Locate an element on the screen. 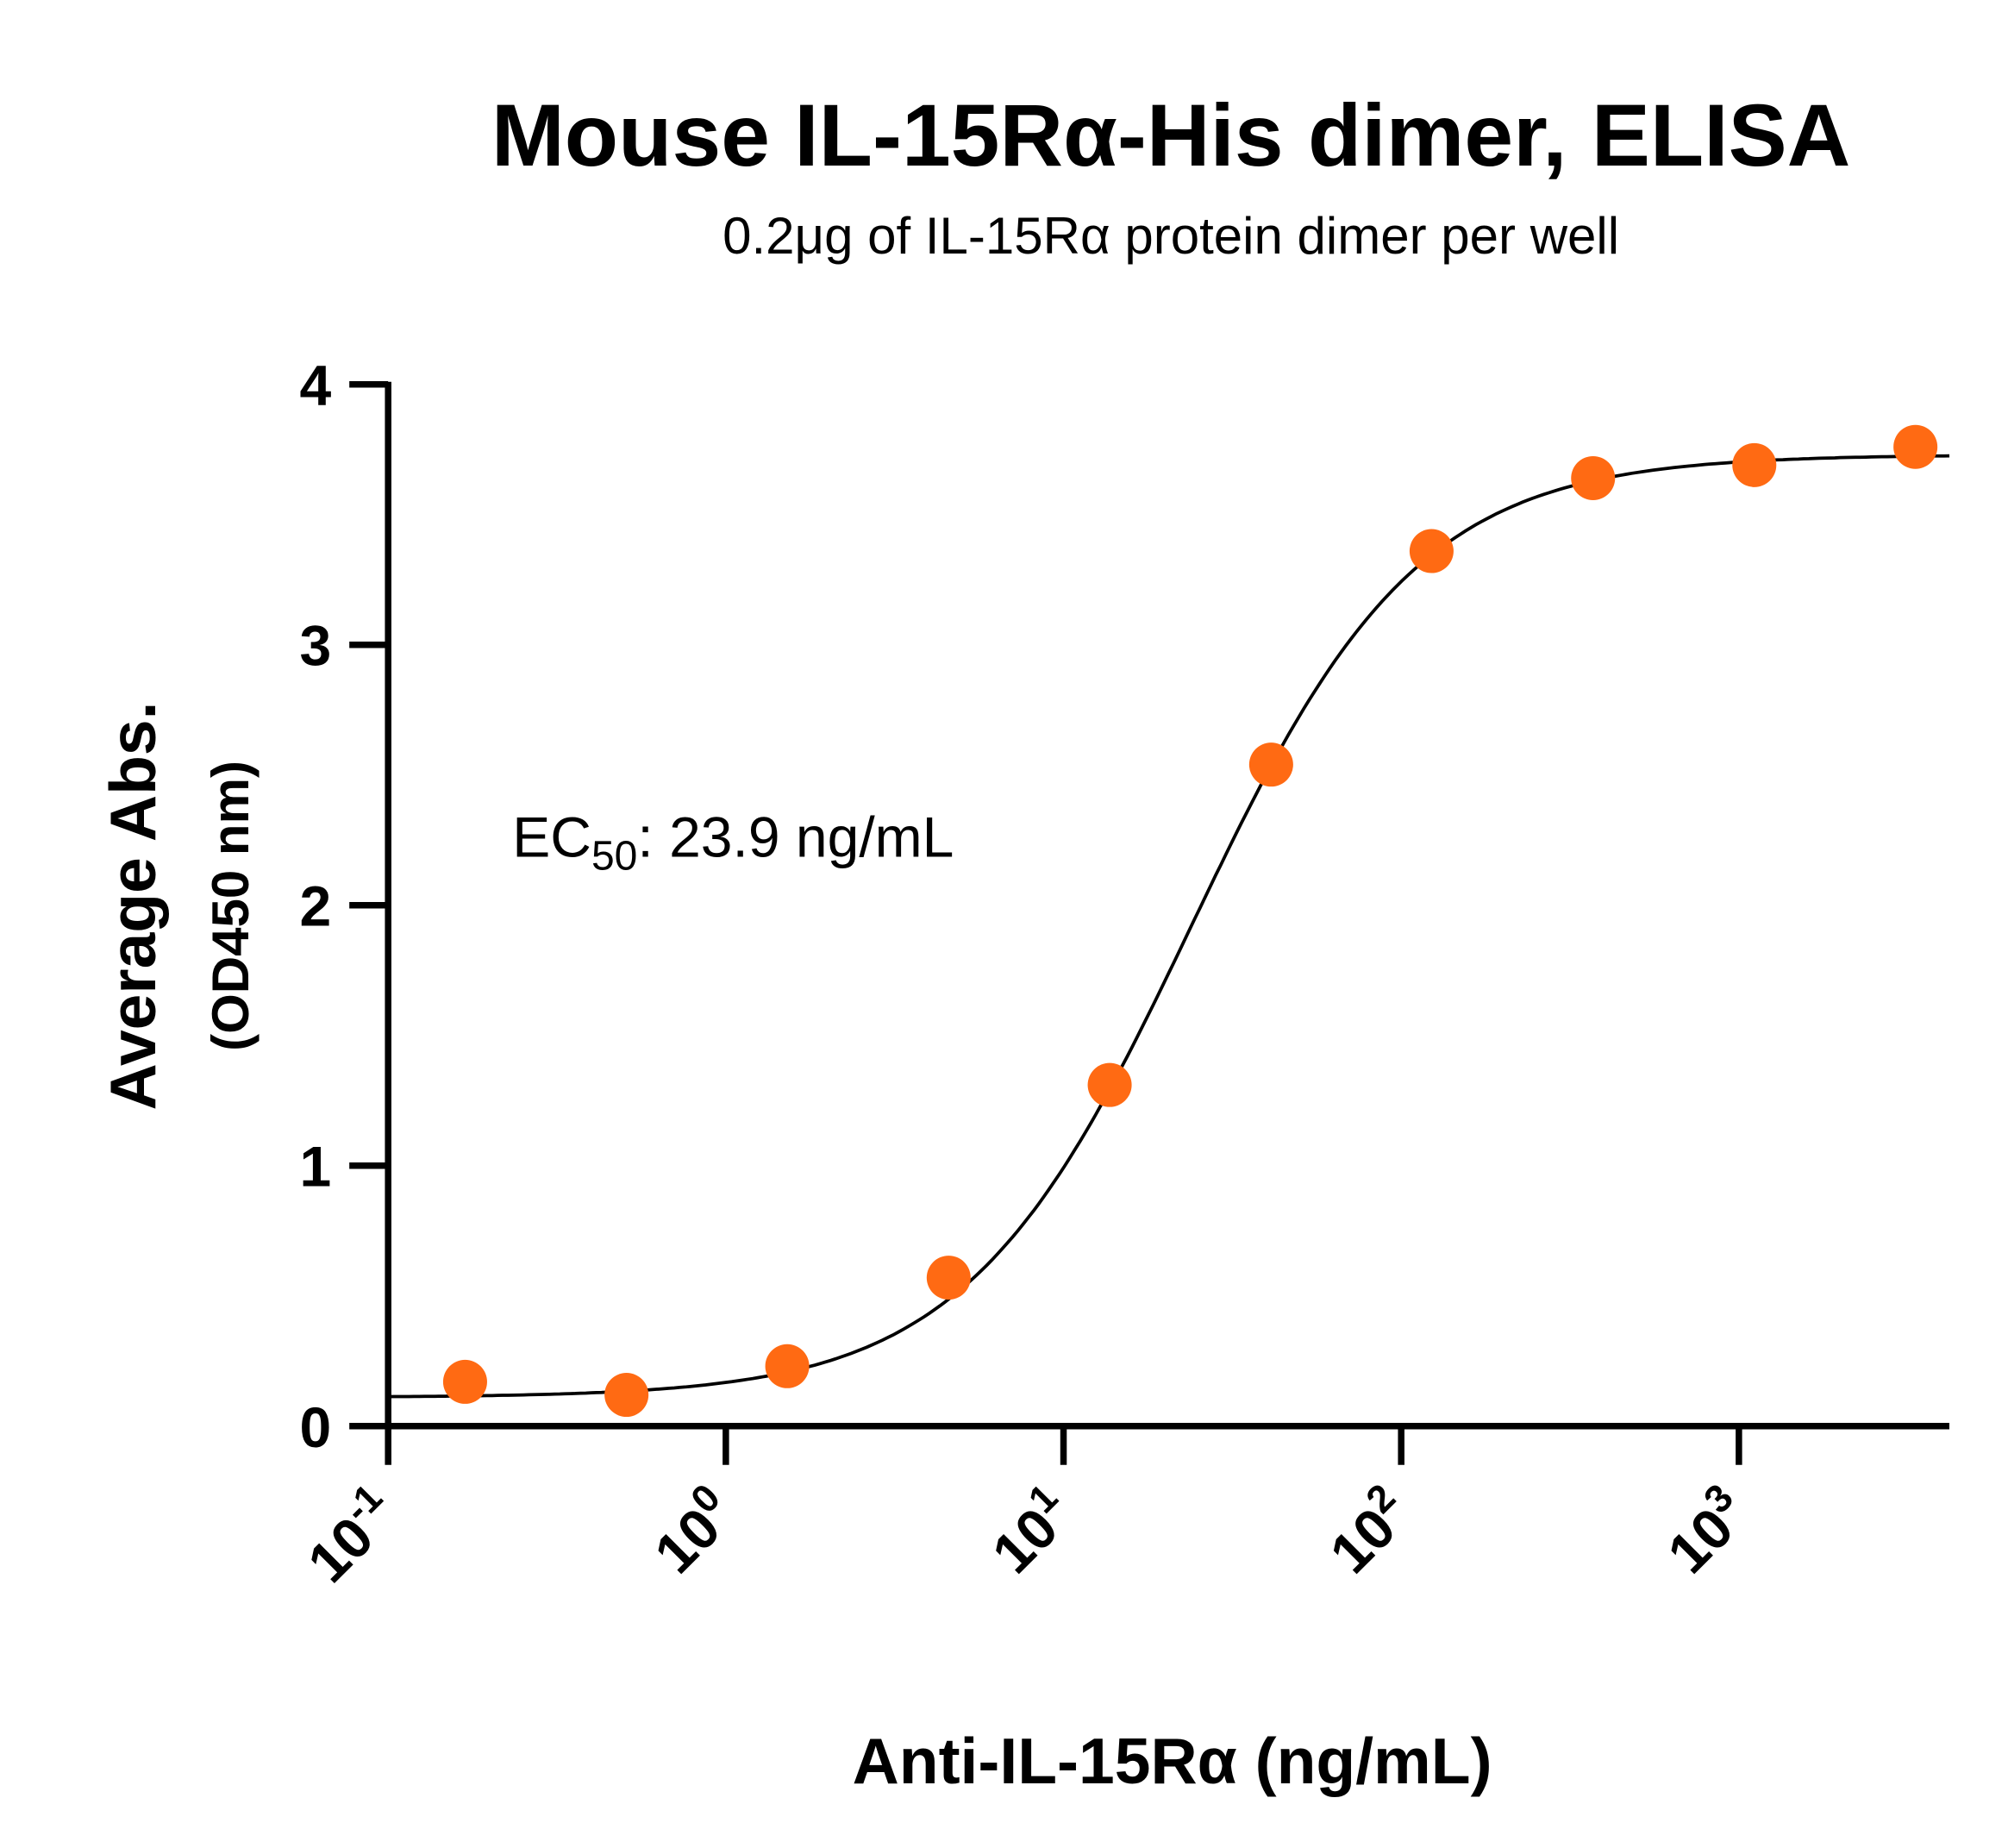 The width and height of the screenshot is (2008, 1848). ec50-prefix: EC is located at coordinates (551, 836).